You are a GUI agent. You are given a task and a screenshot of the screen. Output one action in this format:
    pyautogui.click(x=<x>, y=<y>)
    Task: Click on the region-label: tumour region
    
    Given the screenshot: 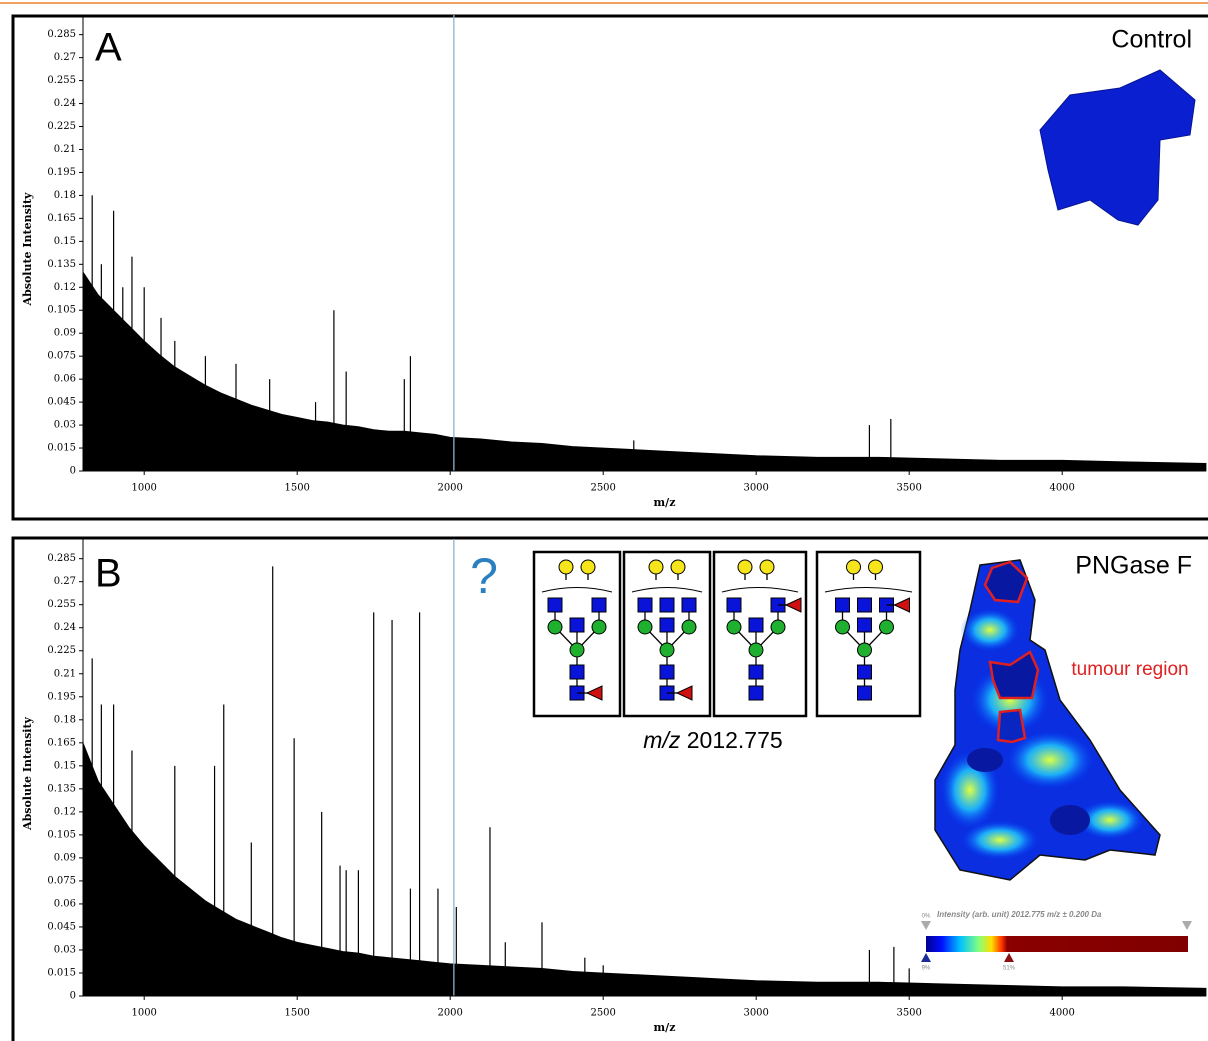 What is the action you would take?
    pyautogui.click(x=1129, y=669)
    